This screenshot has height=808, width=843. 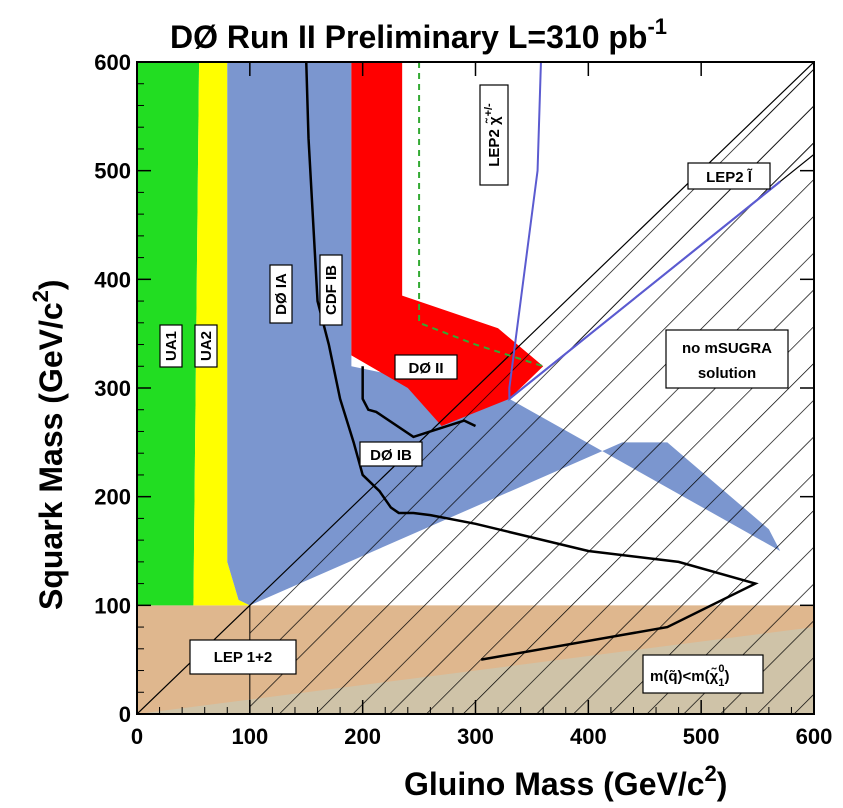 What do you see at coordinates (112, 62) in the screenshot?
I see `y-tick-label: 600` at bounding box center [112, 62].